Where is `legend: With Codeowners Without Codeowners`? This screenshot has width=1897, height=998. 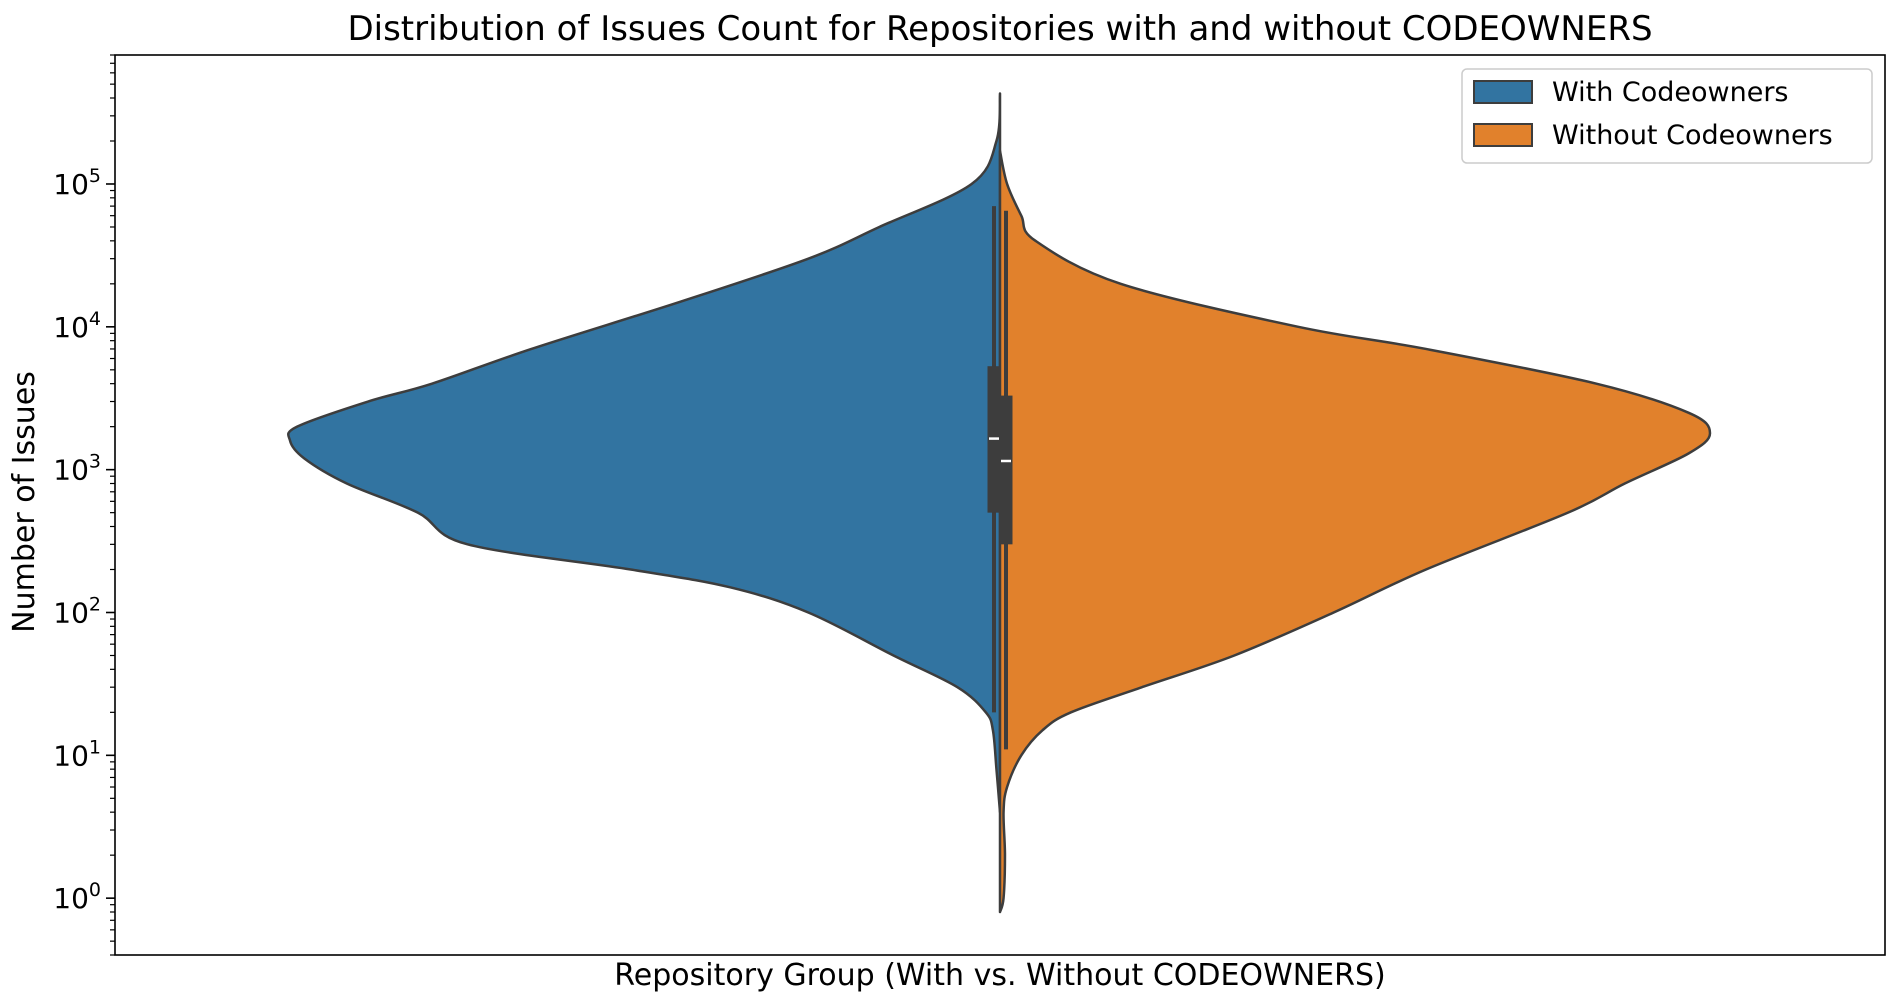
legend: With Codeowners Without Codeowners is located at coordinates (1667, 116).